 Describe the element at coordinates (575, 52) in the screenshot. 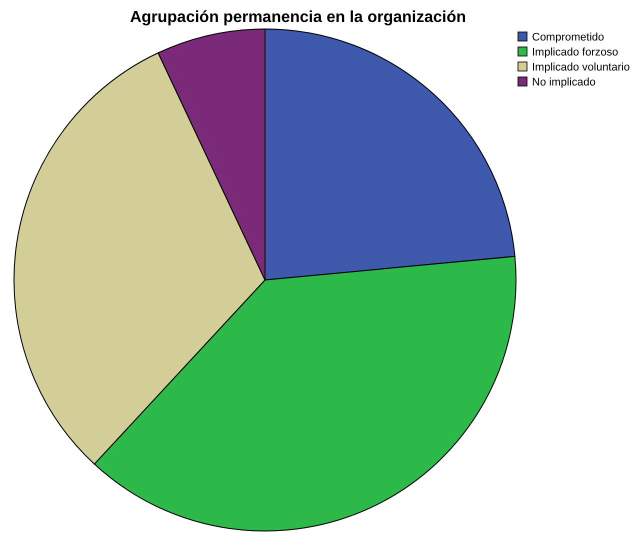

I see `legend-label: Implicado forzoso` at that location.